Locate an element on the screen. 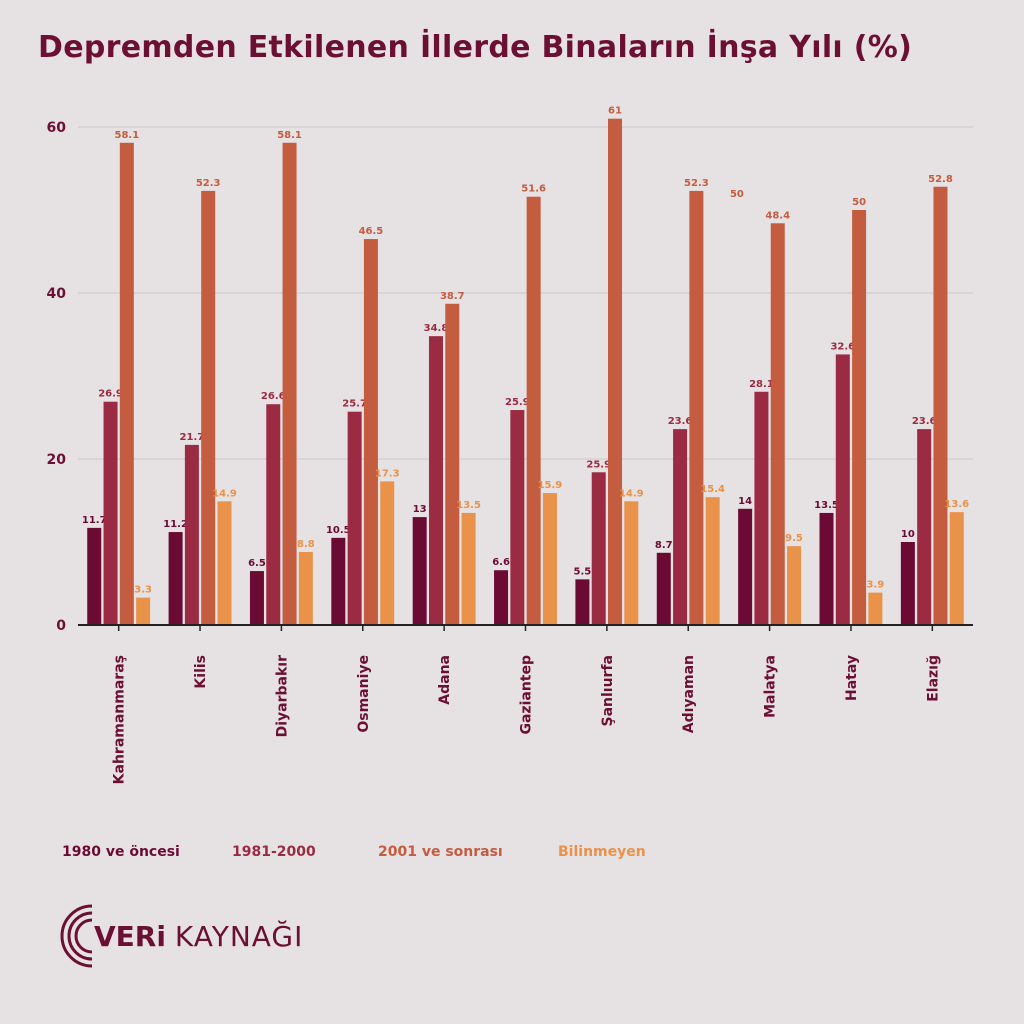 The width and height of the screenshot is (1024, 1024). legend-item-1980-ve-oncesi: 1980 ve öncesi is located at coordinates (121, 852).